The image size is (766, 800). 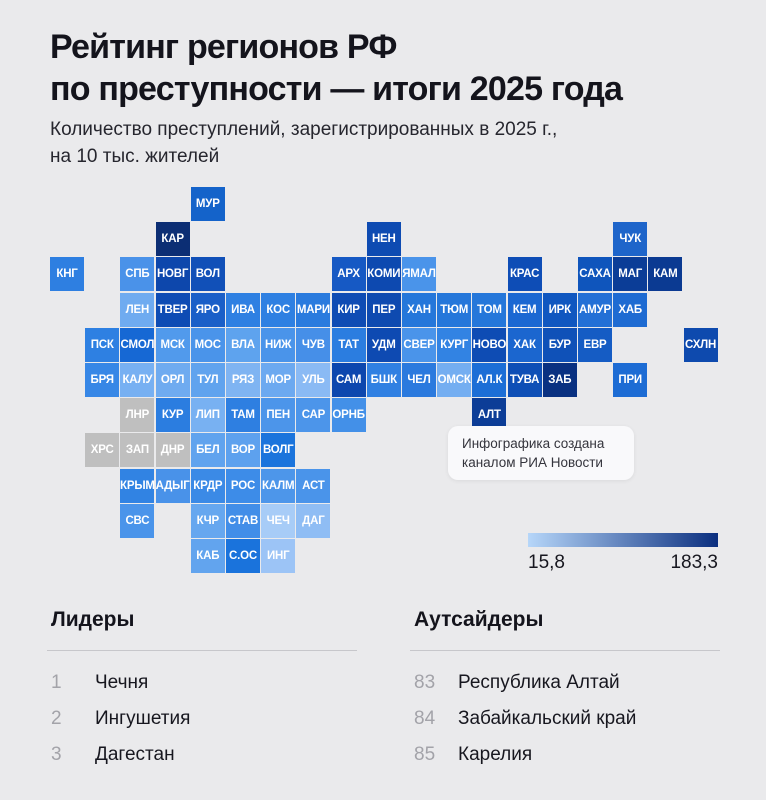 What do you see at coordinates (665, 274) in the screenshot?
I see `region-tile: КАМ` at bounding box center [665, 274].